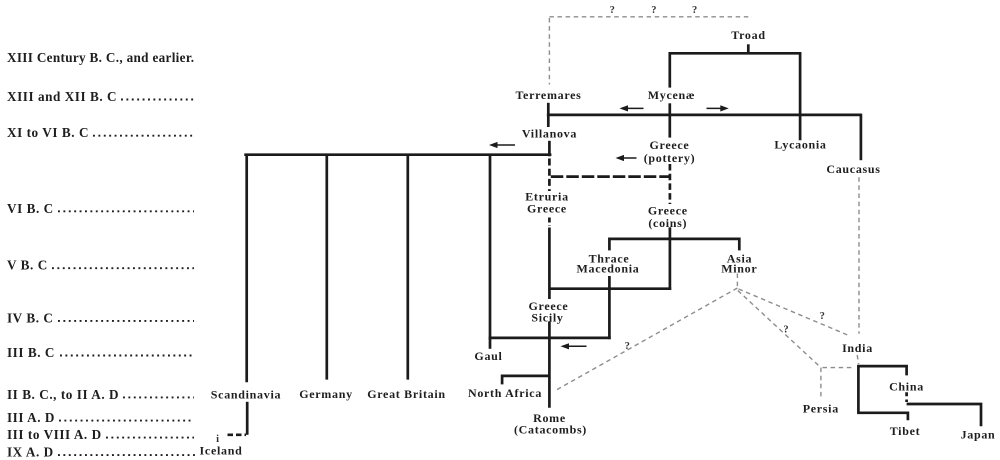 This screenshot has height=460, width=1000. I want to click on svg-text: XIII and XII B. C, so click(62, 96).